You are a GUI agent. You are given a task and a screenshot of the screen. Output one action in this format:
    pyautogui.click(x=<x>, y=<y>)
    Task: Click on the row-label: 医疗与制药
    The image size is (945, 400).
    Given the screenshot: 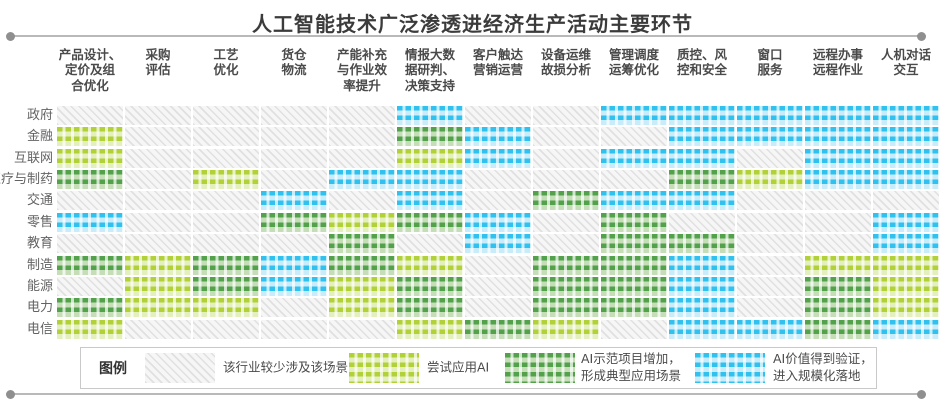 What is the action you would take?
    pyautogui.click(x=26, y=180)
    